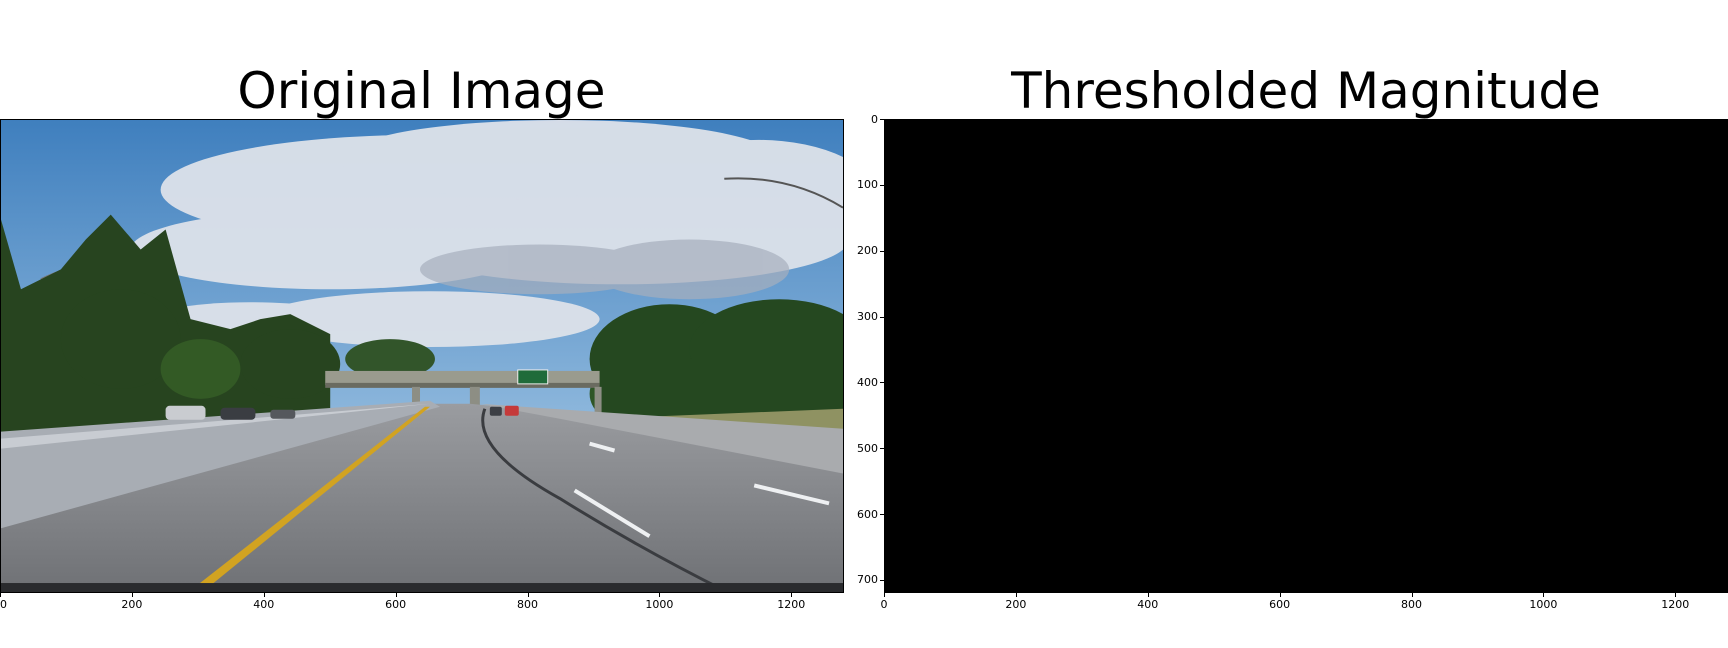  Describe the element at coordinates (716, 364) in the screenshot. I see `trees-right` at that location.